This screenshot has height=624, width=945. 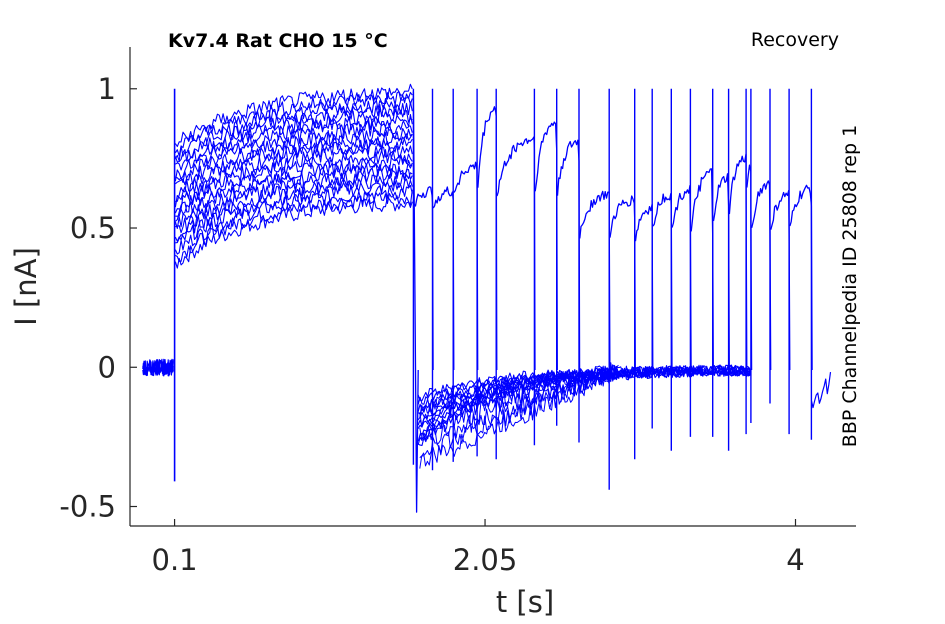 I want to click on y-tick-label: -0.5, so click(x=87, y=507).